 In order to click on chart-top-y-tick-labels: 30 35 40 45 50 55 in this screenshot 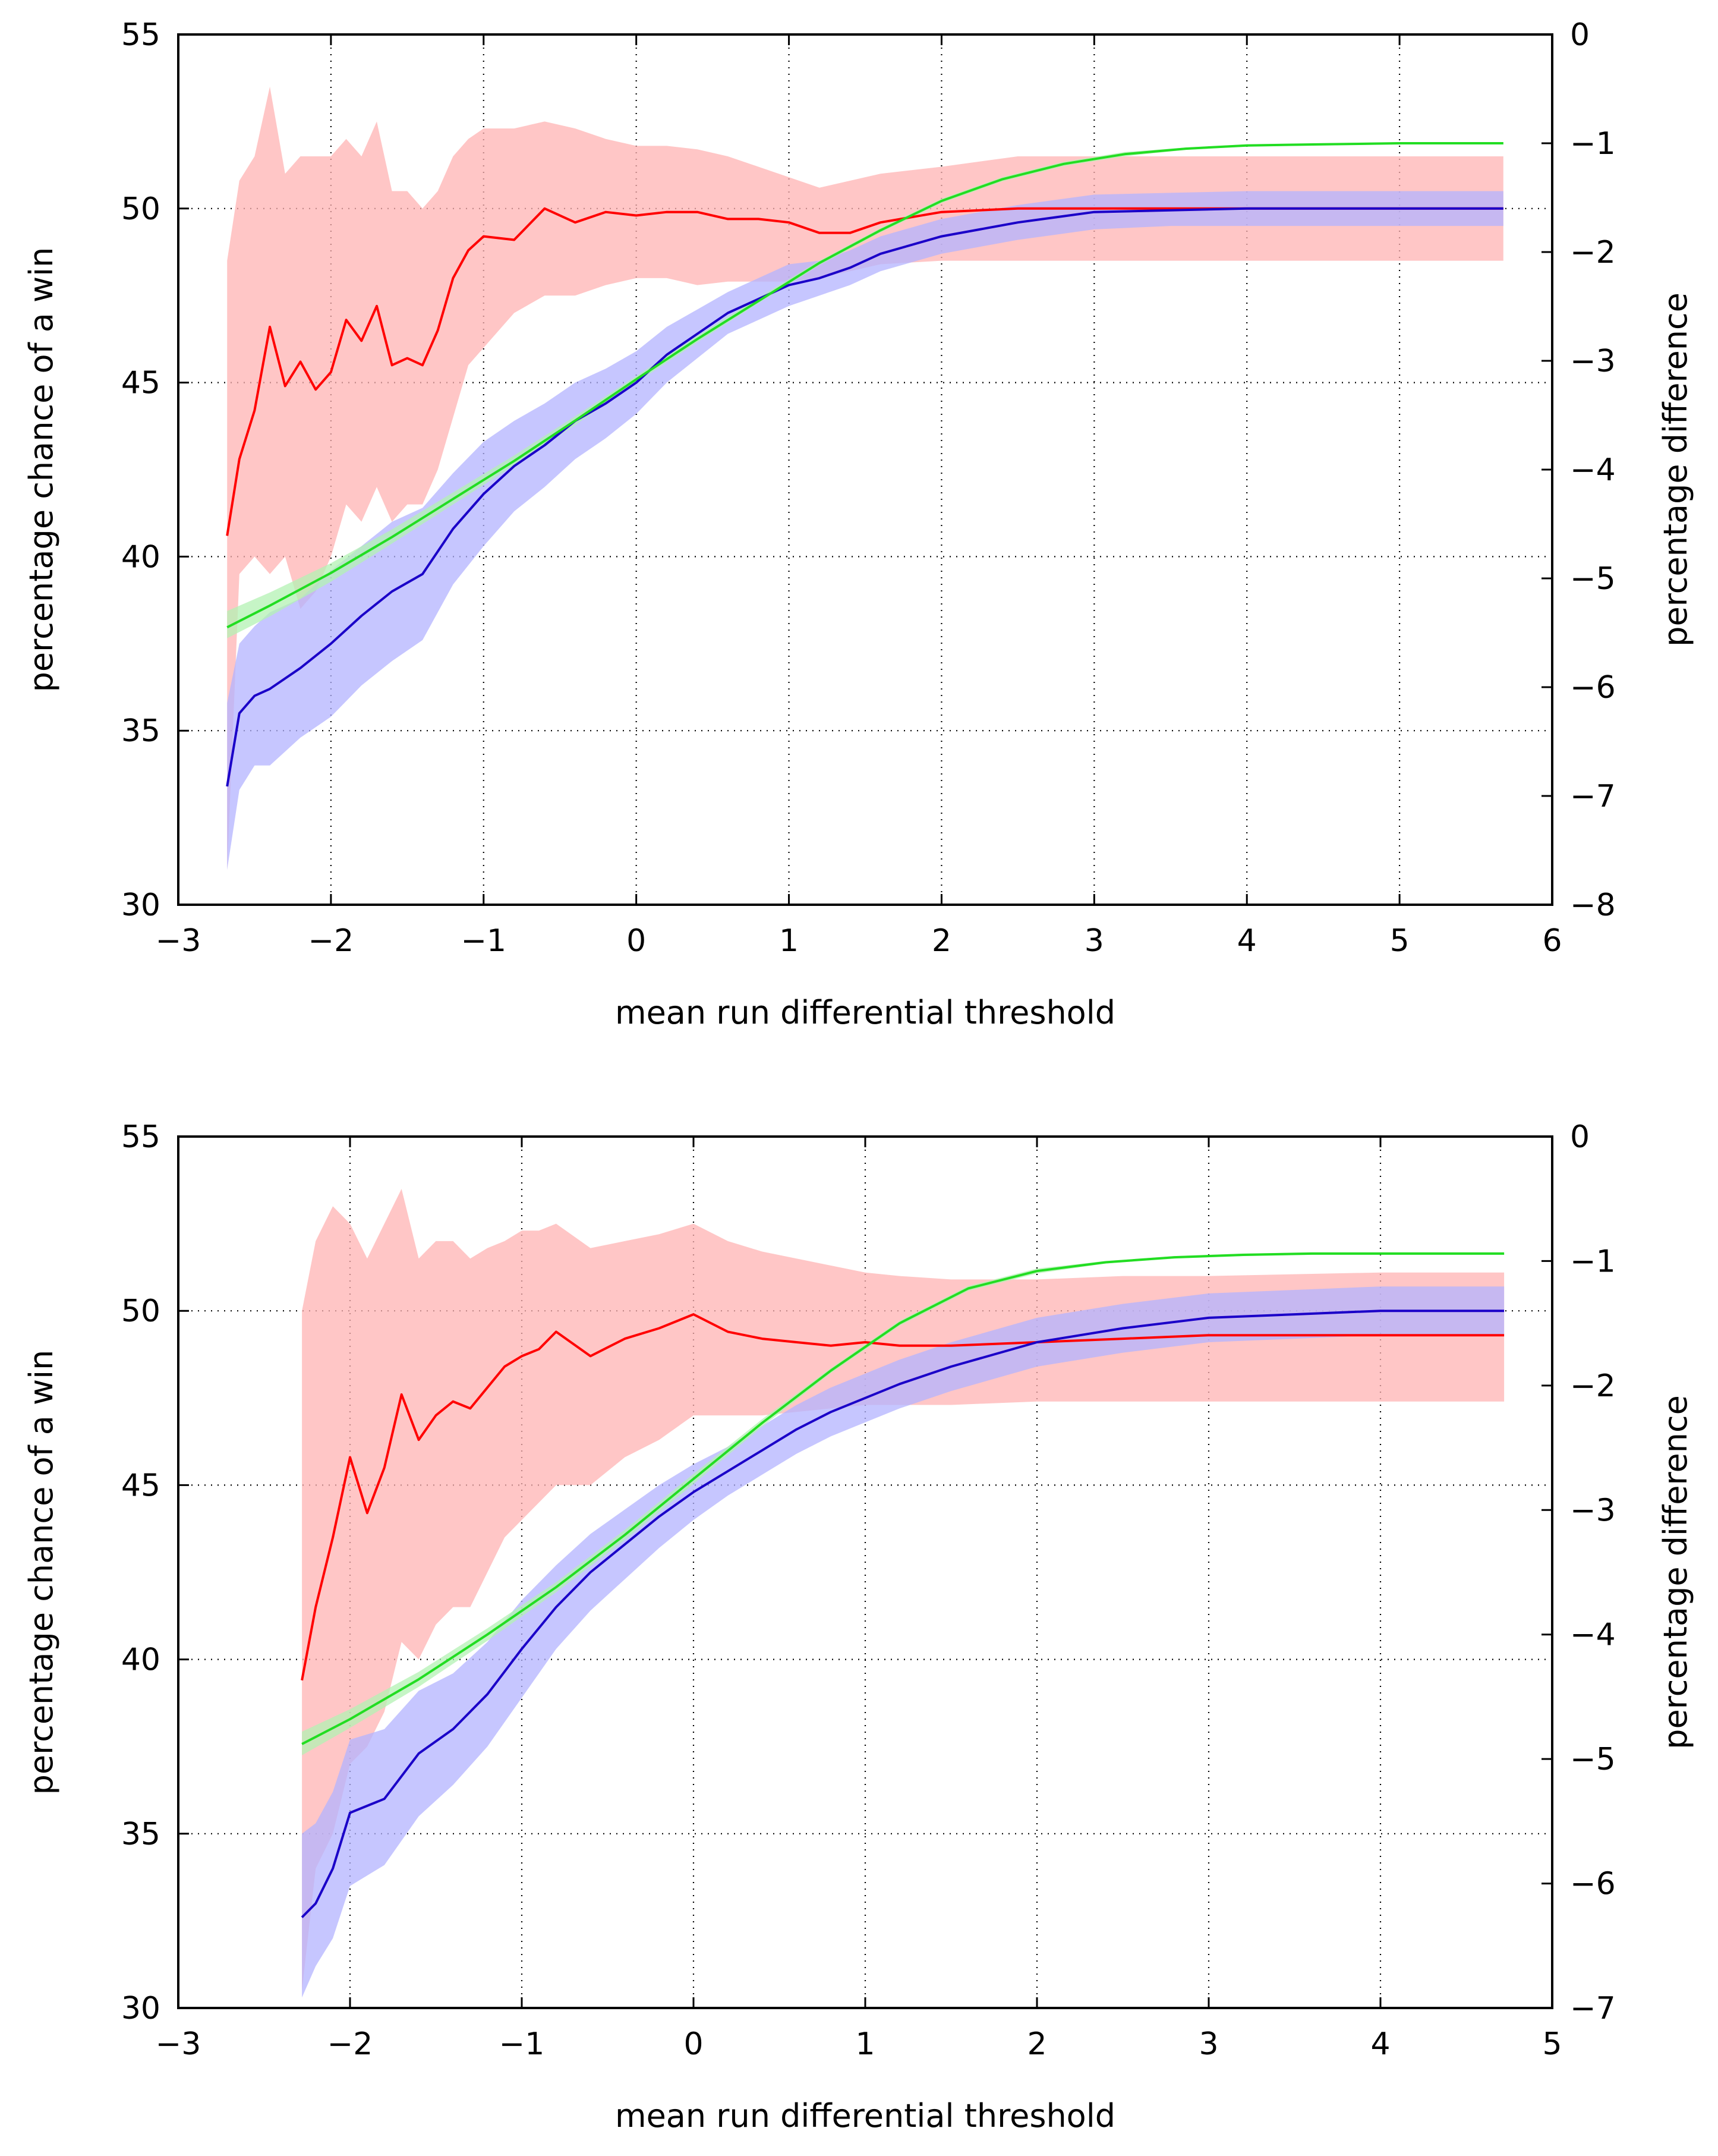, I will do `click(140, 470)`.